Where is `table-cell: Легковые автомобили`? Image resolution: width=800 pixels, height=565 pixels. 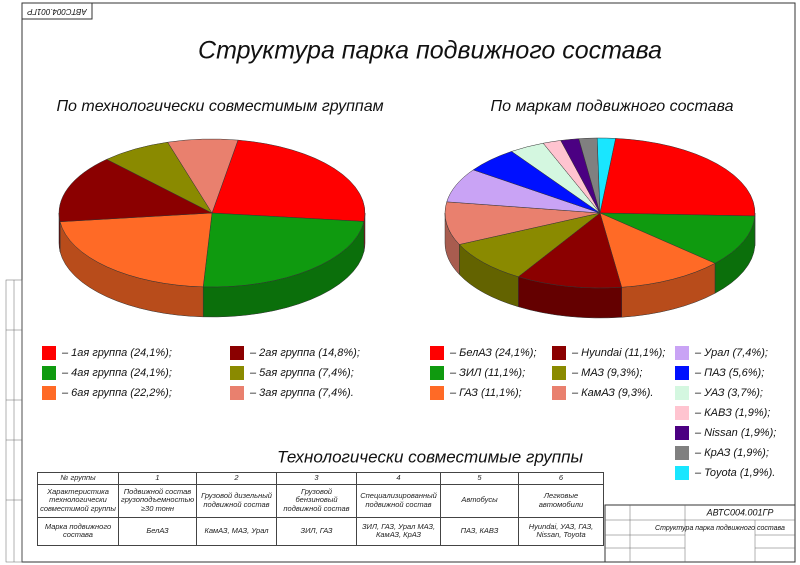
table-cell: Легковые автомобили is located at coordinates (561, 500).